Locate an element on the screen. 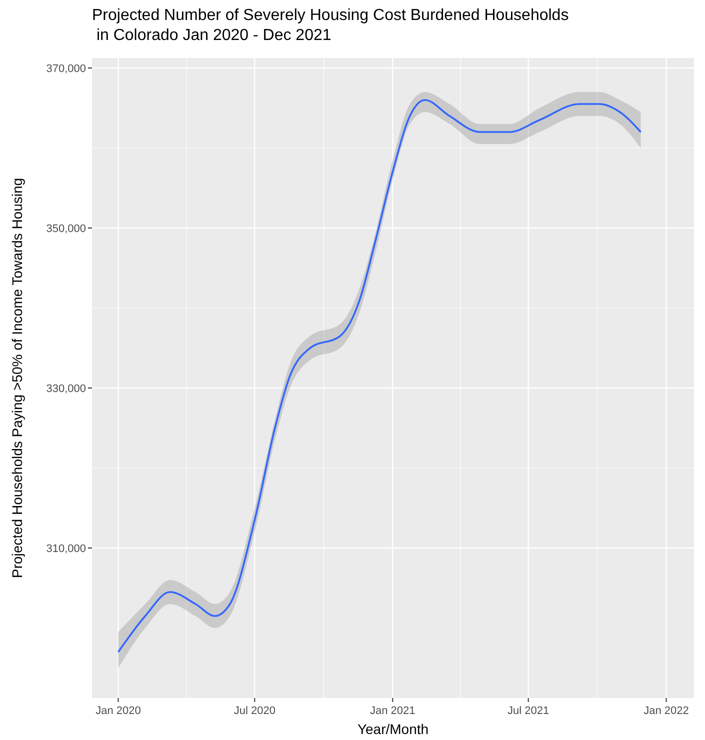 This screenshot has height=740, width=705. y-tick-label: 370,000 is located at coordinates (66, 68).